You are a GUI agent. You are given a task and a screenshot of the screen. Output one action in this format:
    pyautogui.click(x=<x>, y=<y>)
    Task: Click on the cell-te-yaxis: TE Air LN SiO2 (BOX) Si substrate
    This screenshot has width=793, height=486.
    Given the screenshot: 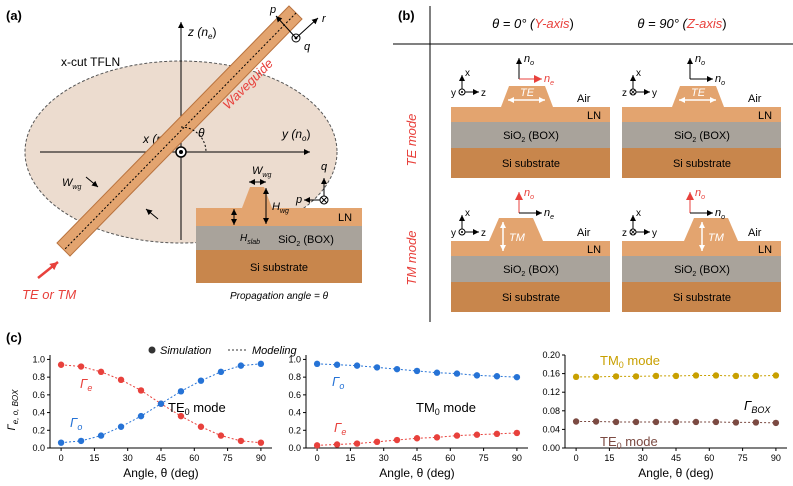 What is the action you would take?
    pyautogui.click(x=530, y=132)
    